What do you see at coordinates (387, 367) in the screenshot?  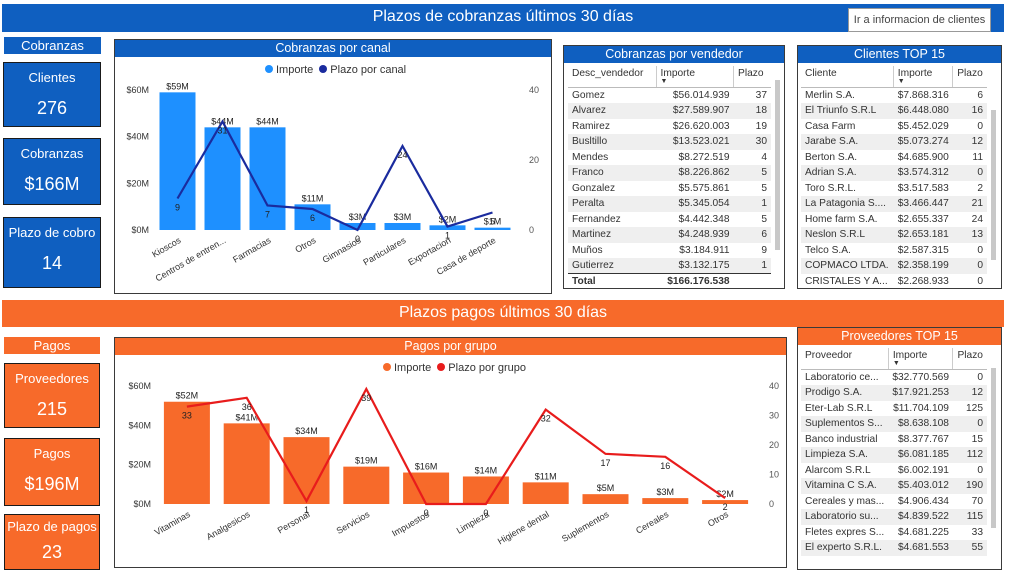 I see `legend-dot-icon` at bounding box center [387, 367].